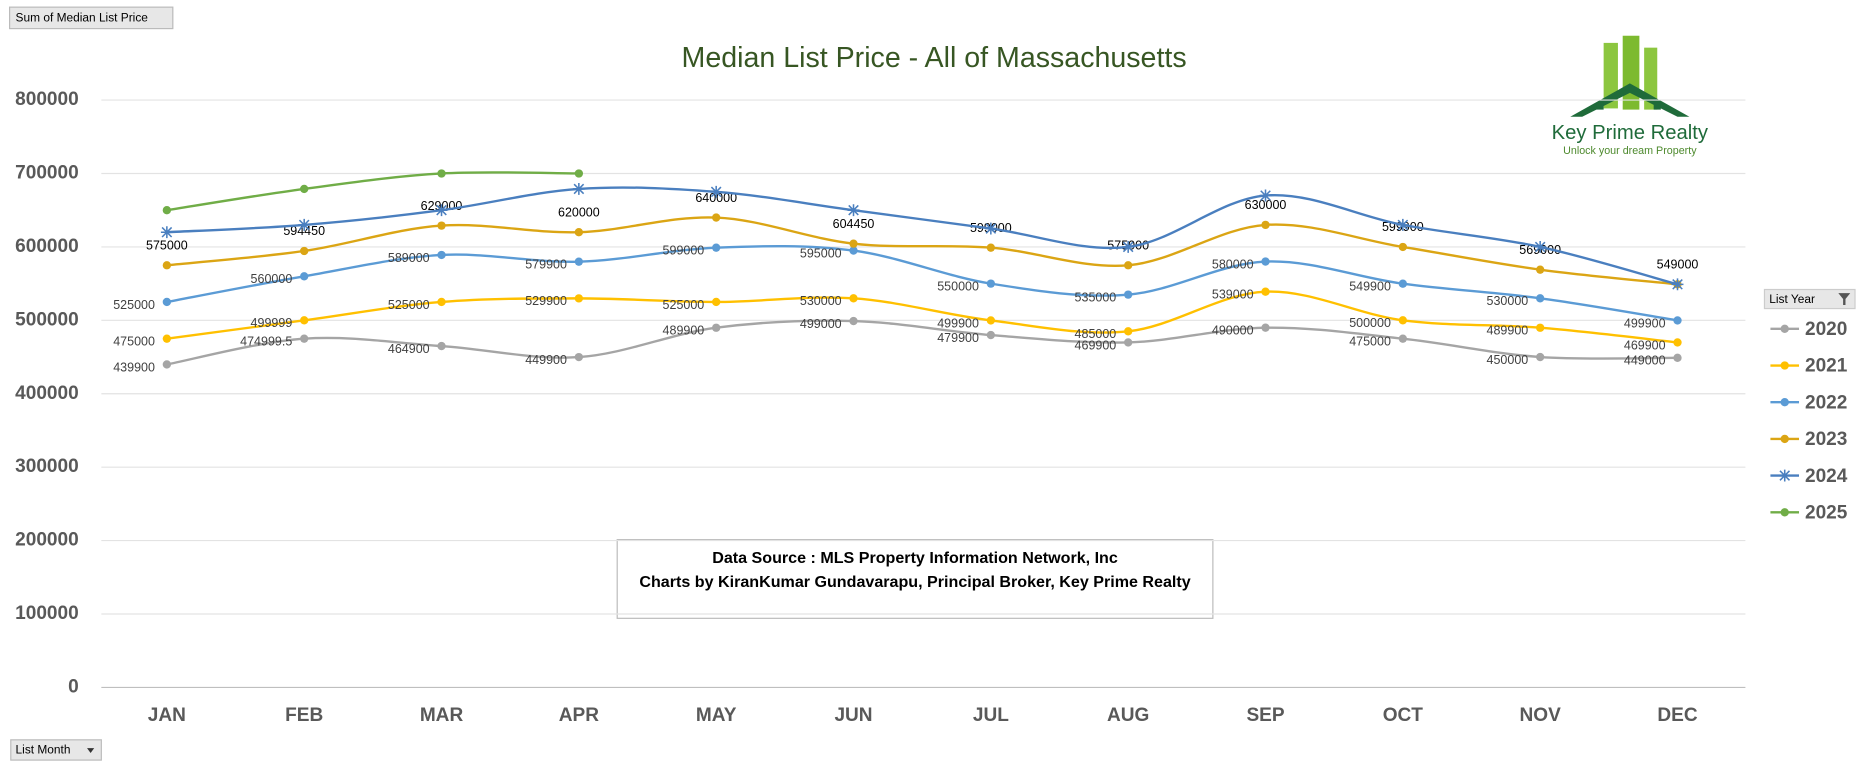 The image size is (1867, 772). What do you see at coordinates (1233, 295) in the screenshot?
I see `data-label: 539000` at bounding box center [1233, 295].